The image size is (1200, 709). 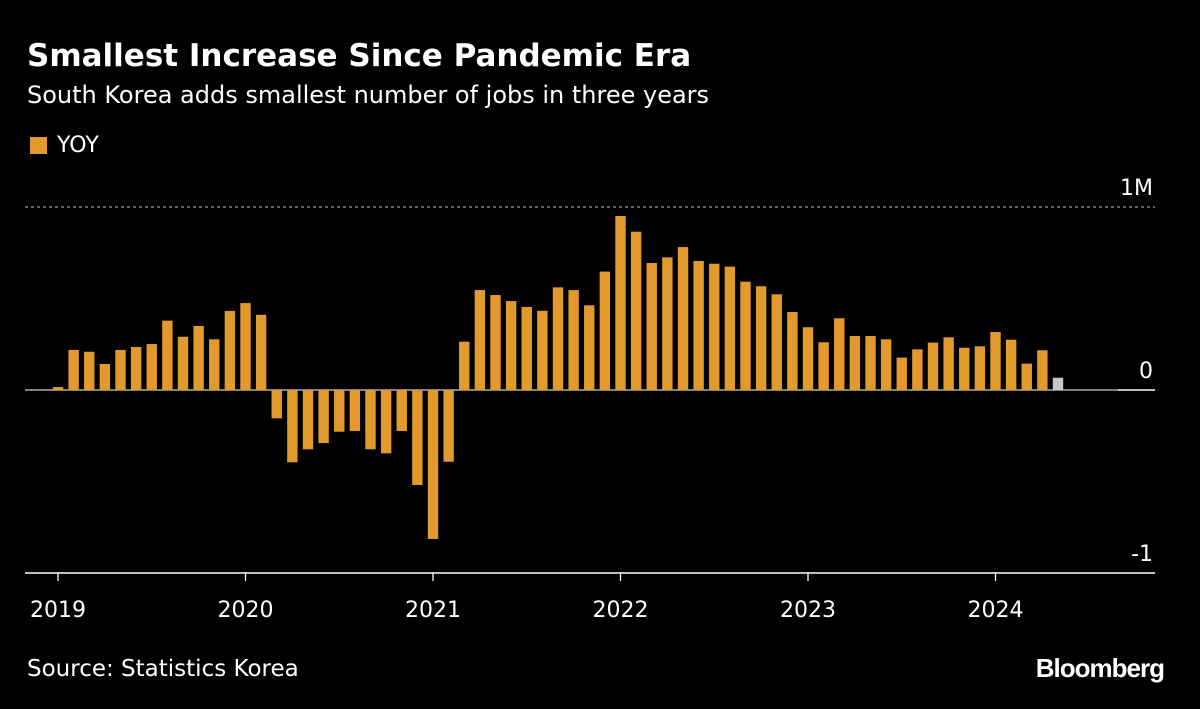 I want to click on y-tick-label: 0, so click(x=1146, y=371).